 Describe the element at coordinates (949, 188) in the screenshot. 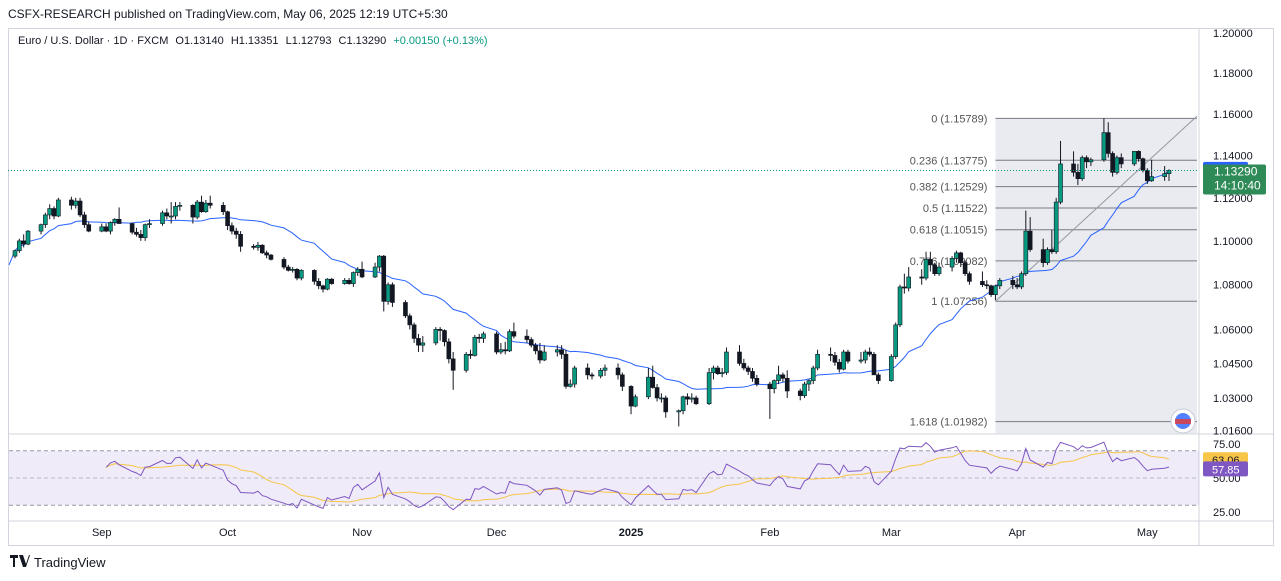

I see `fib-label: 0.382 (1.12529)` at that location.